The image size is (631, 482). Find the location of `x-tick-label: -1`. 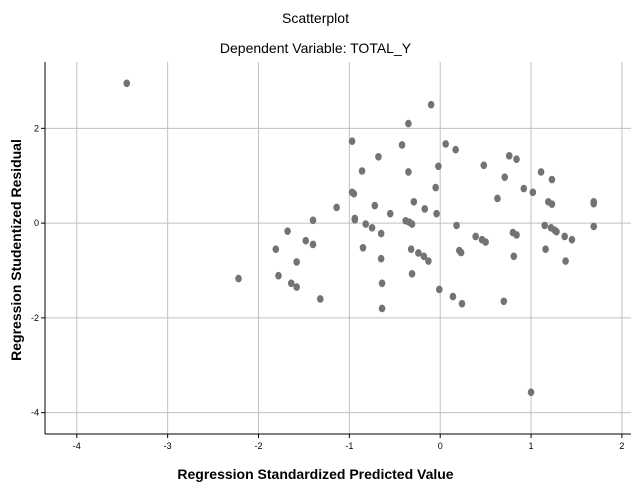

x-tick-label: -1 is located at coordinates (349, 446).